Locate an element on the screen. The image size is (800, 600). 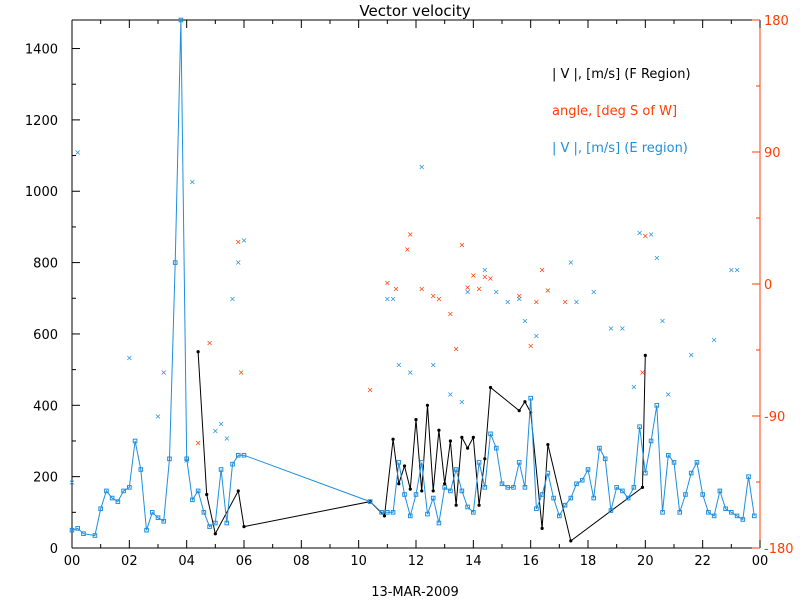
legend-entry: | V |, [m/s] (E region) is located at coordinates (620, 148).